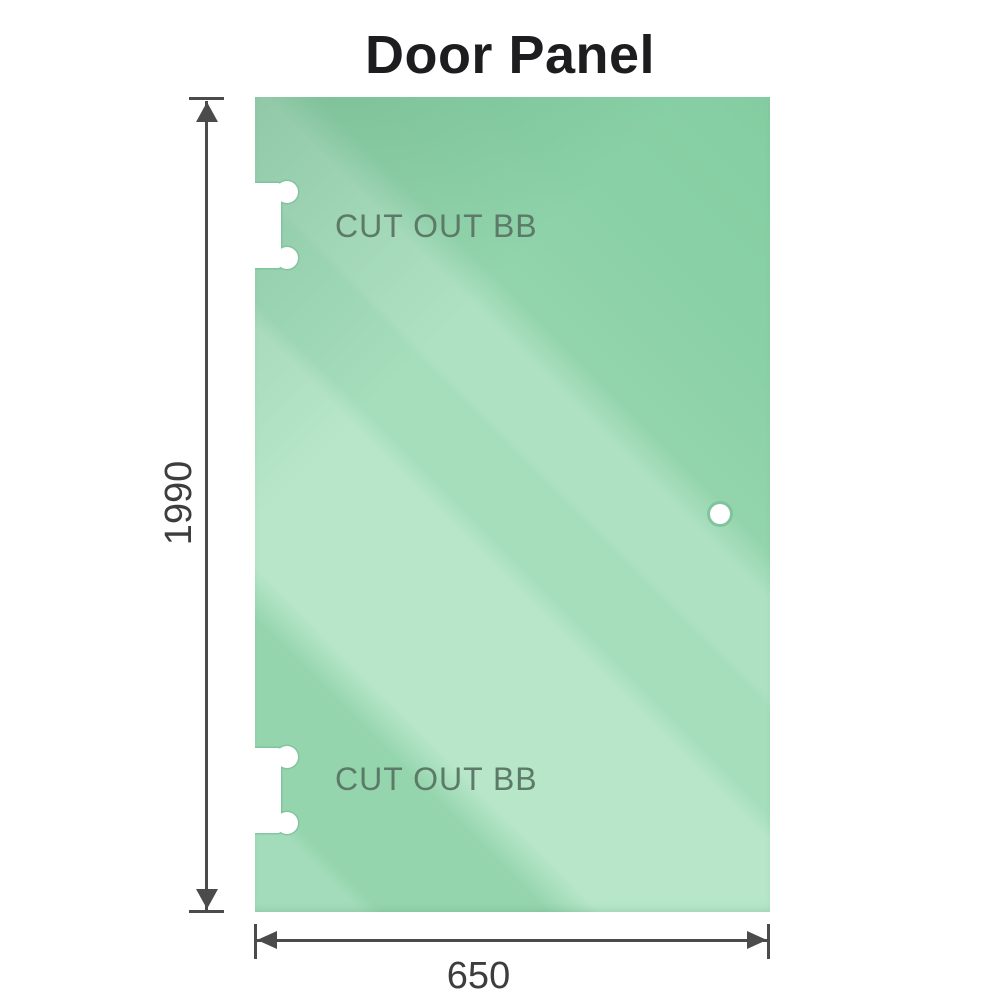 Image resolution: width=1000 pixels, height=1000 pixels. I want to click on width-dim-line, so click(512, 940).